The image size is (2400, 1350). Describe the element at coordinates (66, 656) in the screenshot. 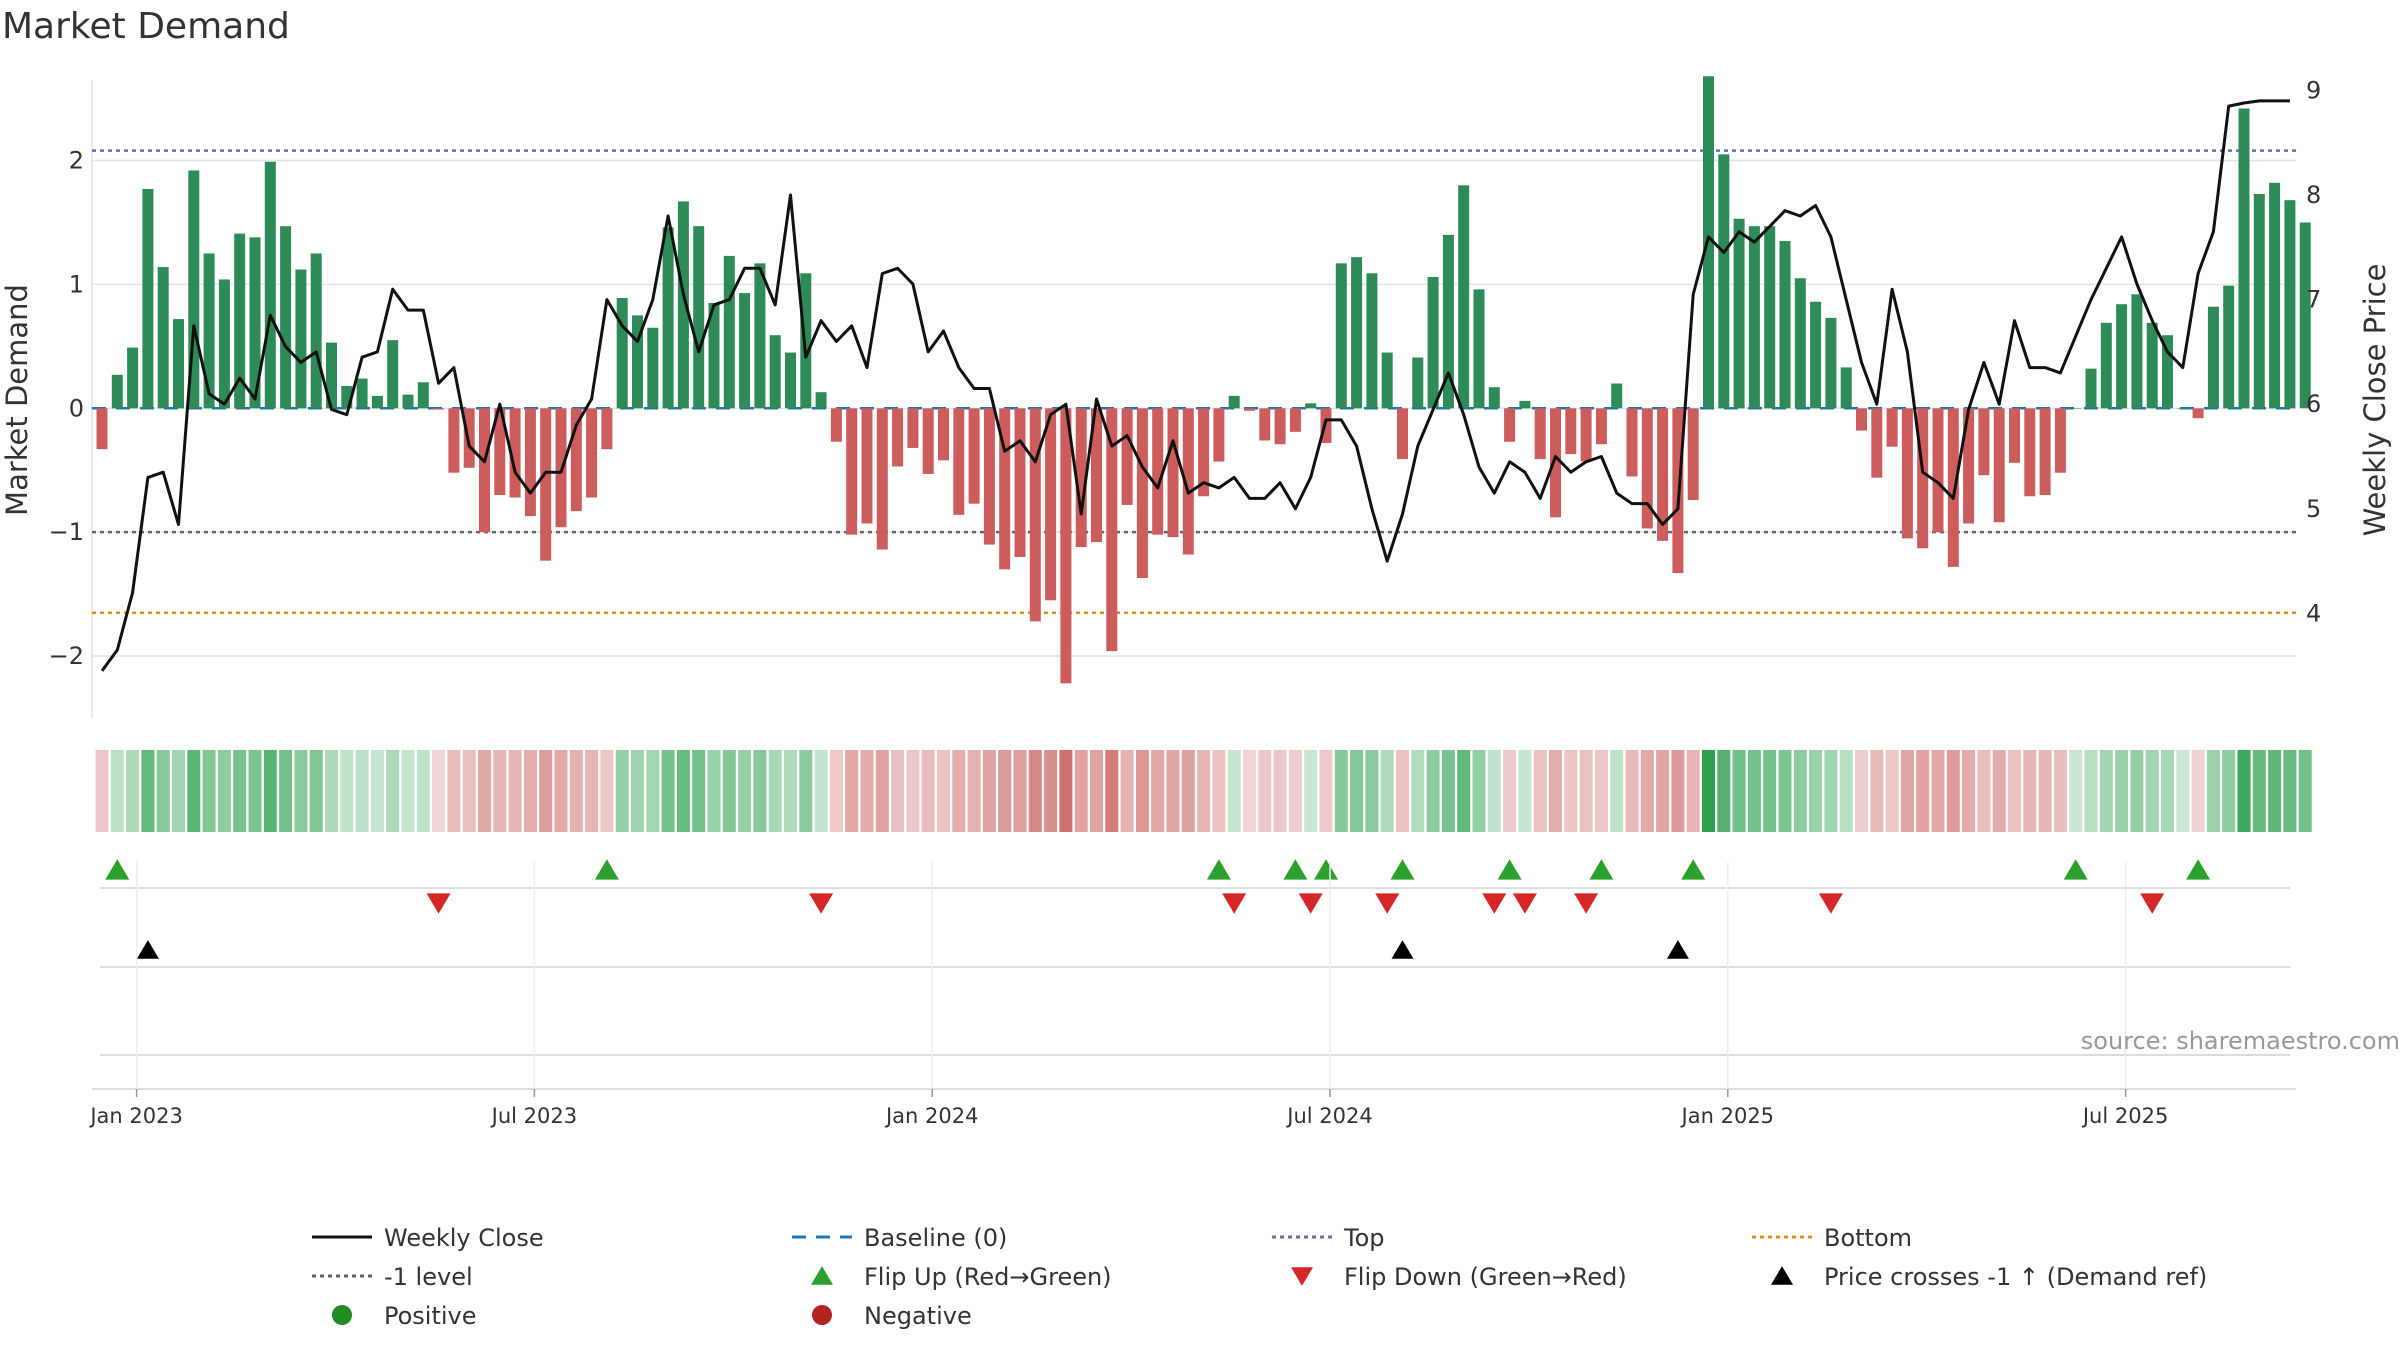

I see `left-tick-label: −2` at that location.